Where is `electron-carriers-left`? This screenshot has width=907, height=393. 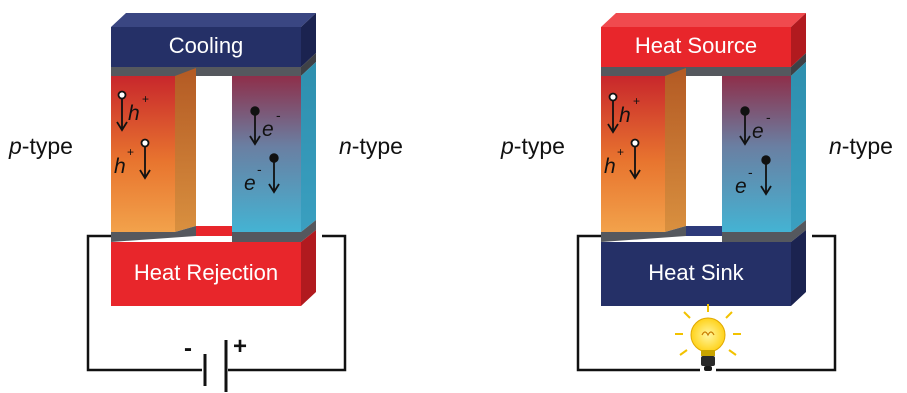 electron-carriers-left is located at coordinates (264, 150).